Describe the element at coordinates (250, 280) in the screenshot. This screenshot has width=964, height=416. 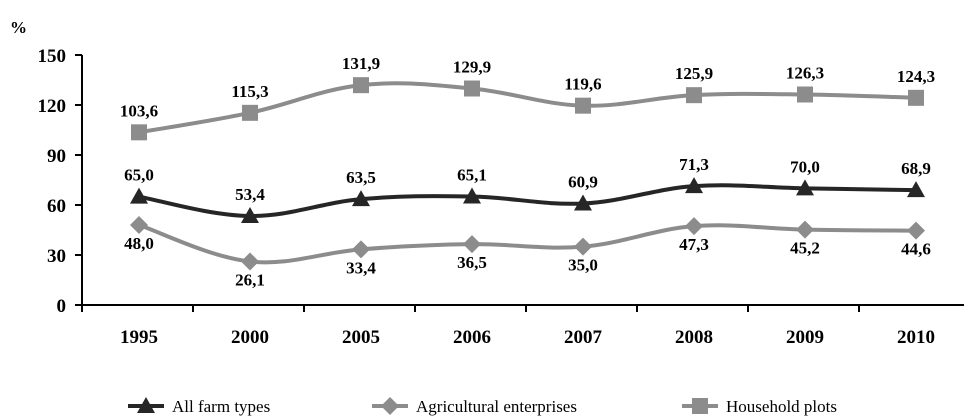
I see `data-label: 26,1` at that location.